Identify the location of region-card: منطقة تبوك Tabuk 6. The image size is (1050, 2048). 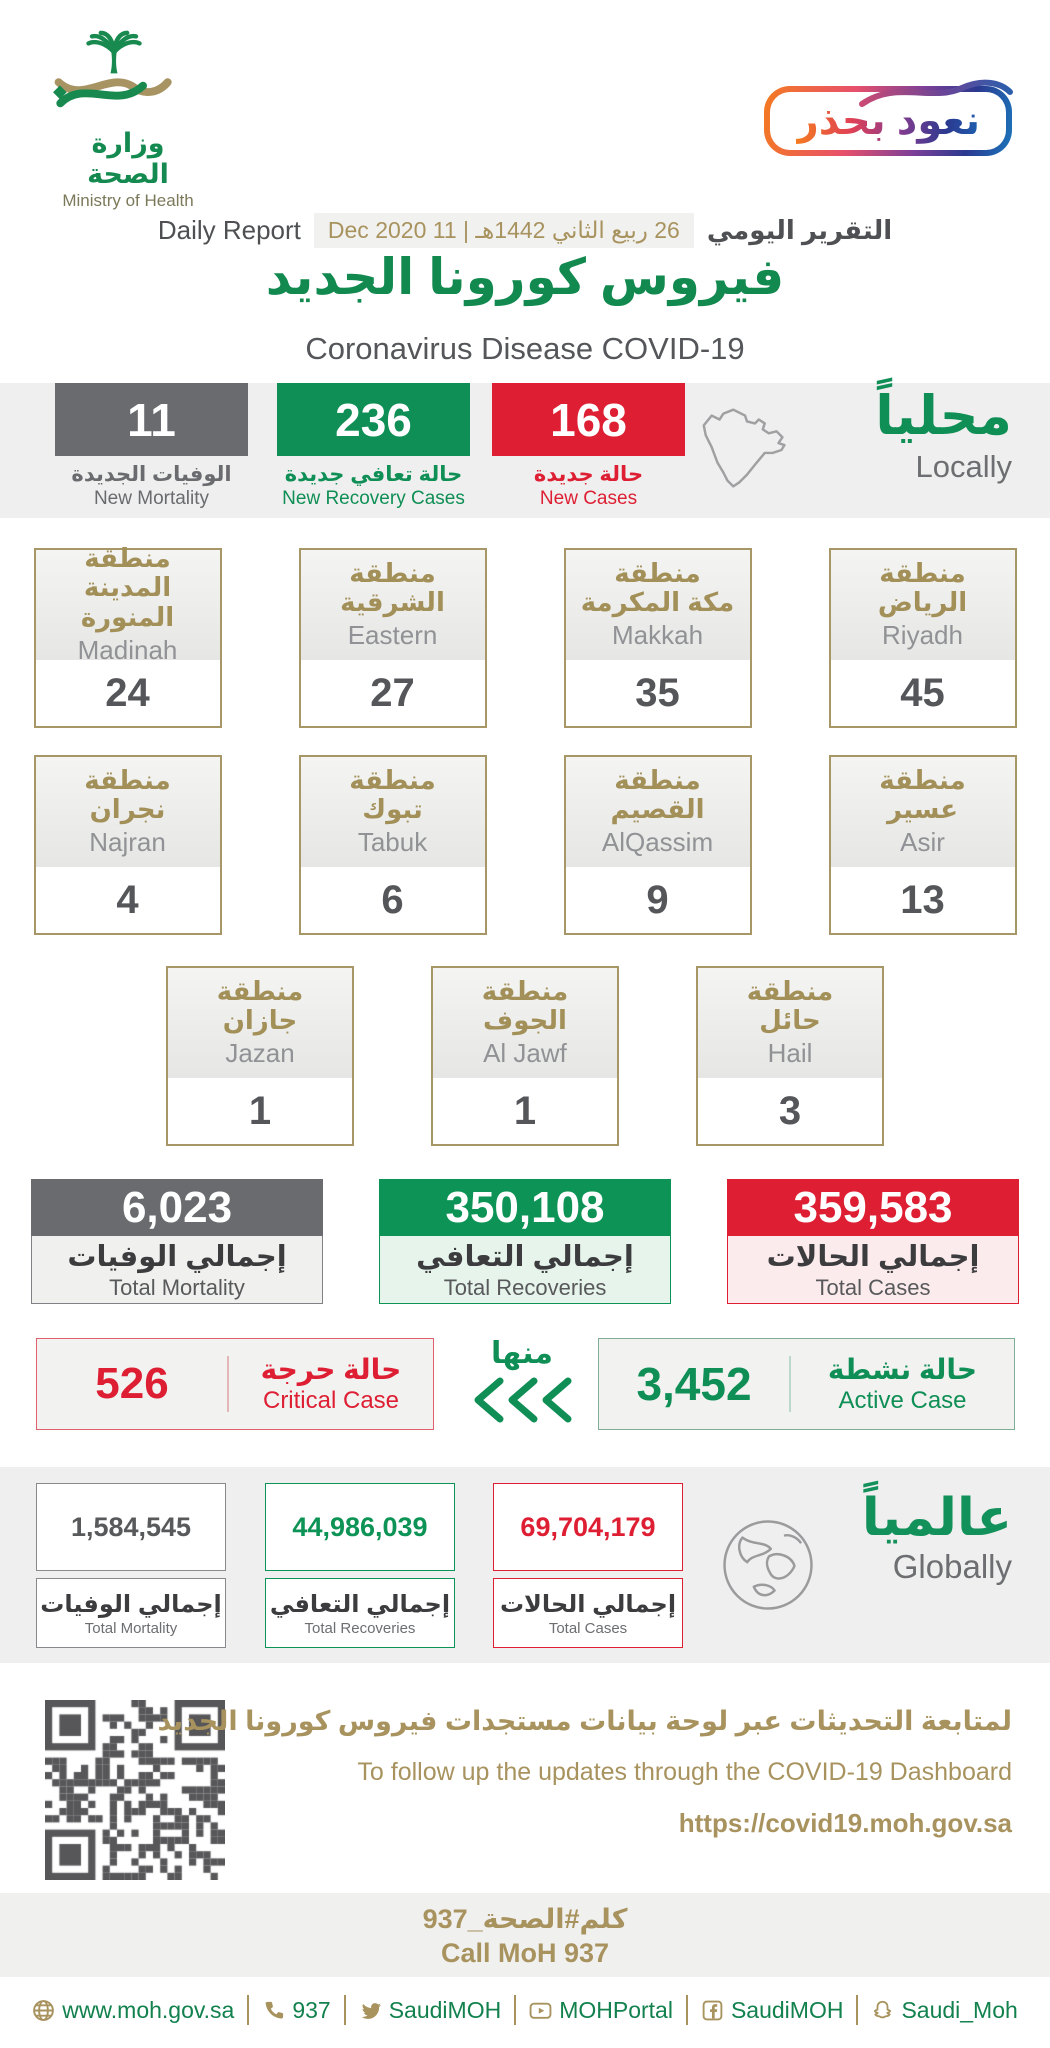
(392, 845).